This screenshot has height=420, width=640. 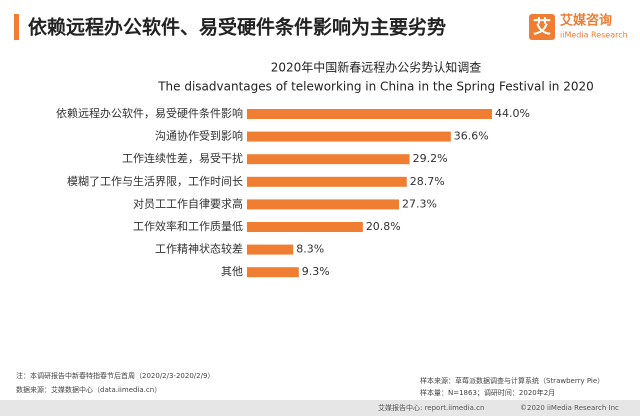 I want to click on footer-bar, so click(x=320, y=408).